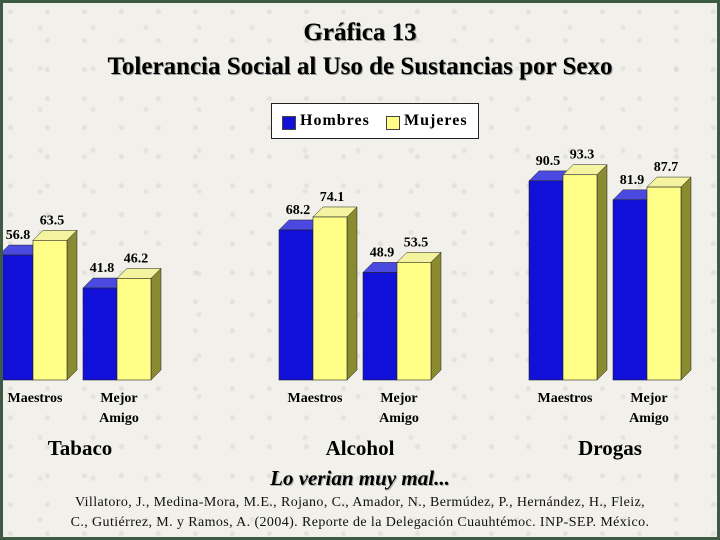  Describe the element at coordinates (548, 161) in the screenshot. I see `bar-drogas-0-hombres-value-label: 90.5` at that location.